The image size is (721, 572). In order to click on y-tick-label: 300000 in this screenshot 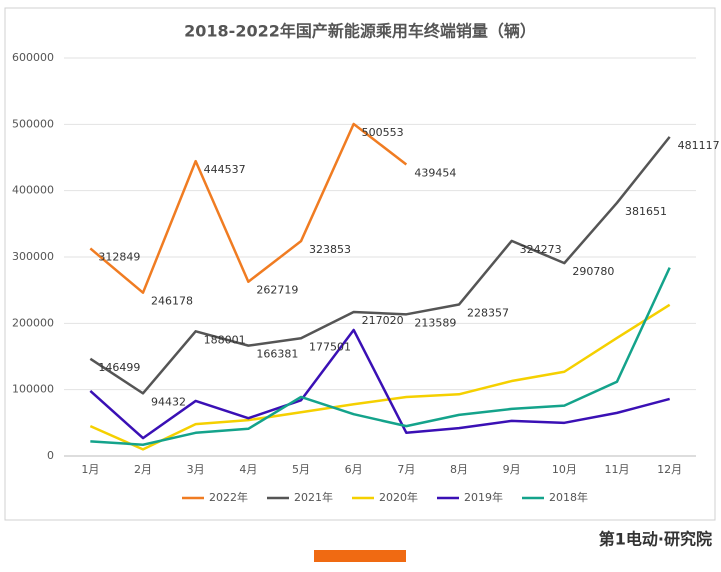, I will do `click(33, 256)`.